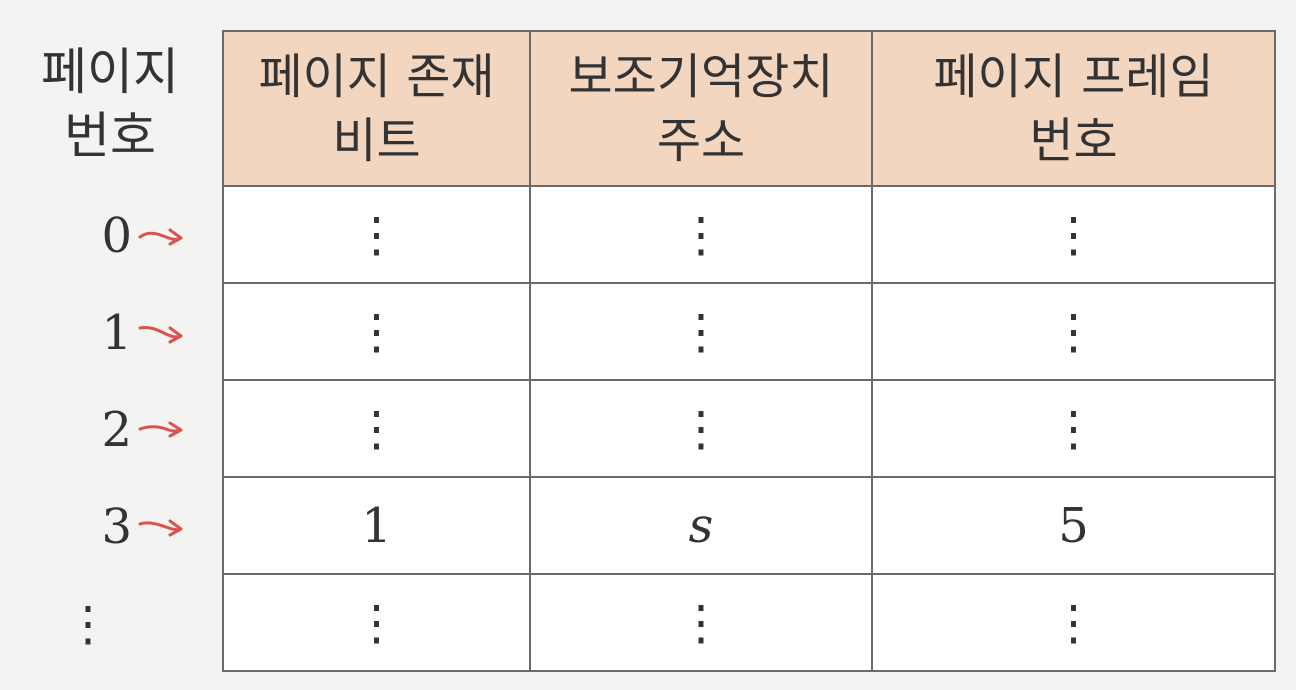 The height and width of the screenshot is (690, 1296). Describe the element at coordinates (116, 429) in the screenshot. I see `row-number: 2` at that location.